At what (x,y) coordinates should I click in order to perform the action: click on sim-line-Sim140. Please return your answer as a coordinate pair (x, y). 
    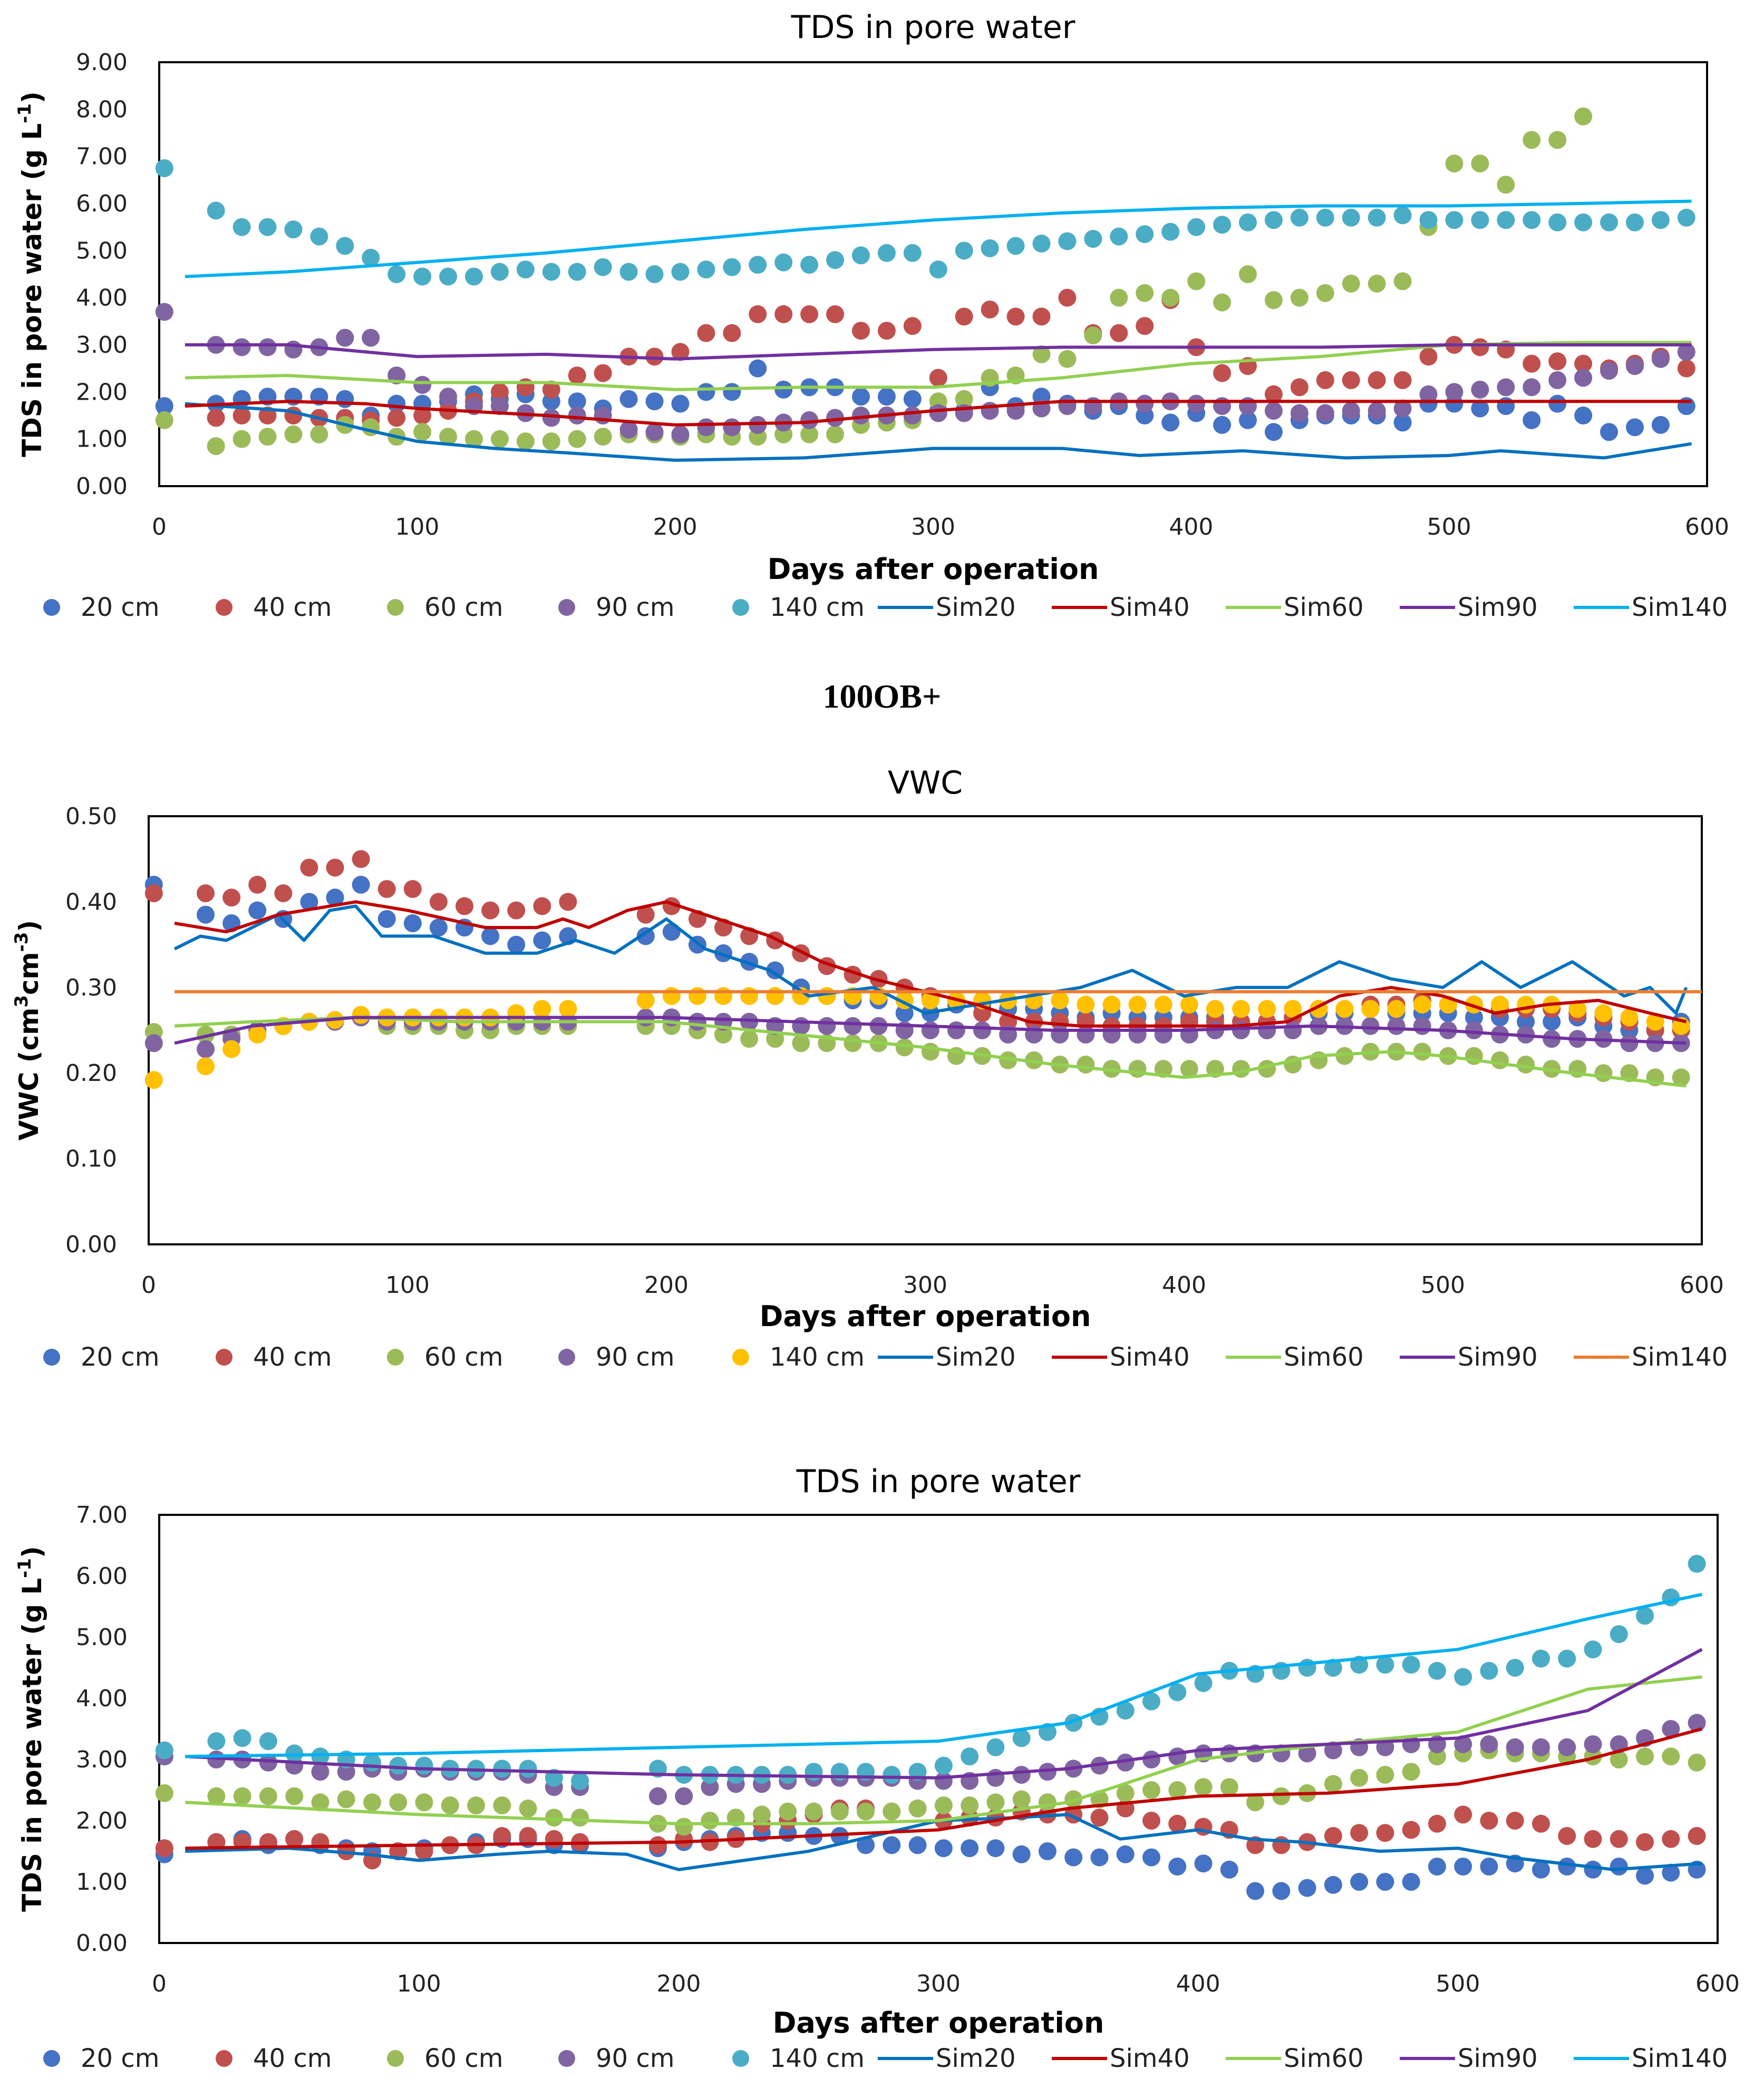
    Looking at the image, I should click on (939, 238).